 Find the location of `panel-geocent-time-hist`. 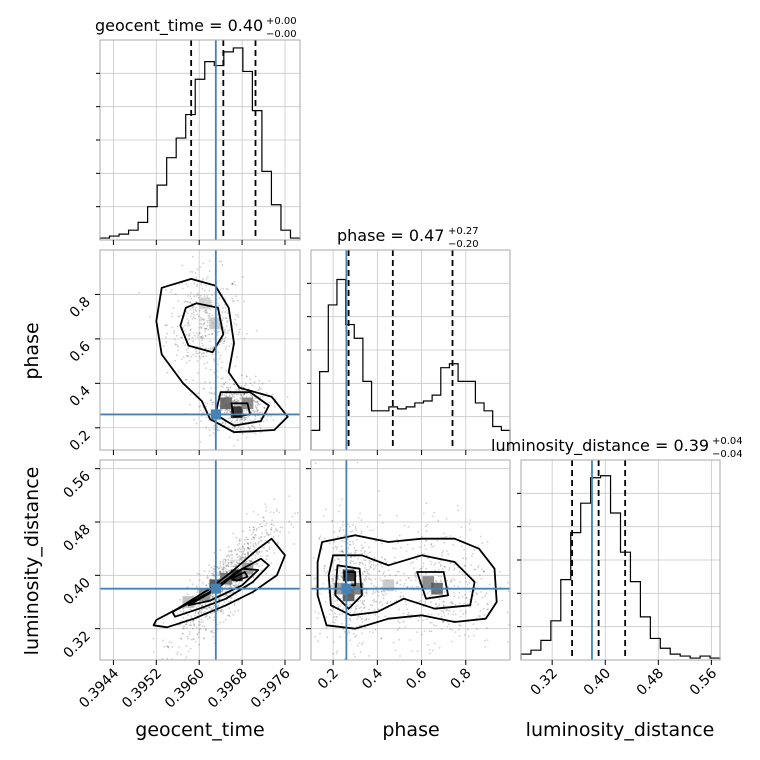

panel-geocent-time-hist is located at coordinates (198, 142).